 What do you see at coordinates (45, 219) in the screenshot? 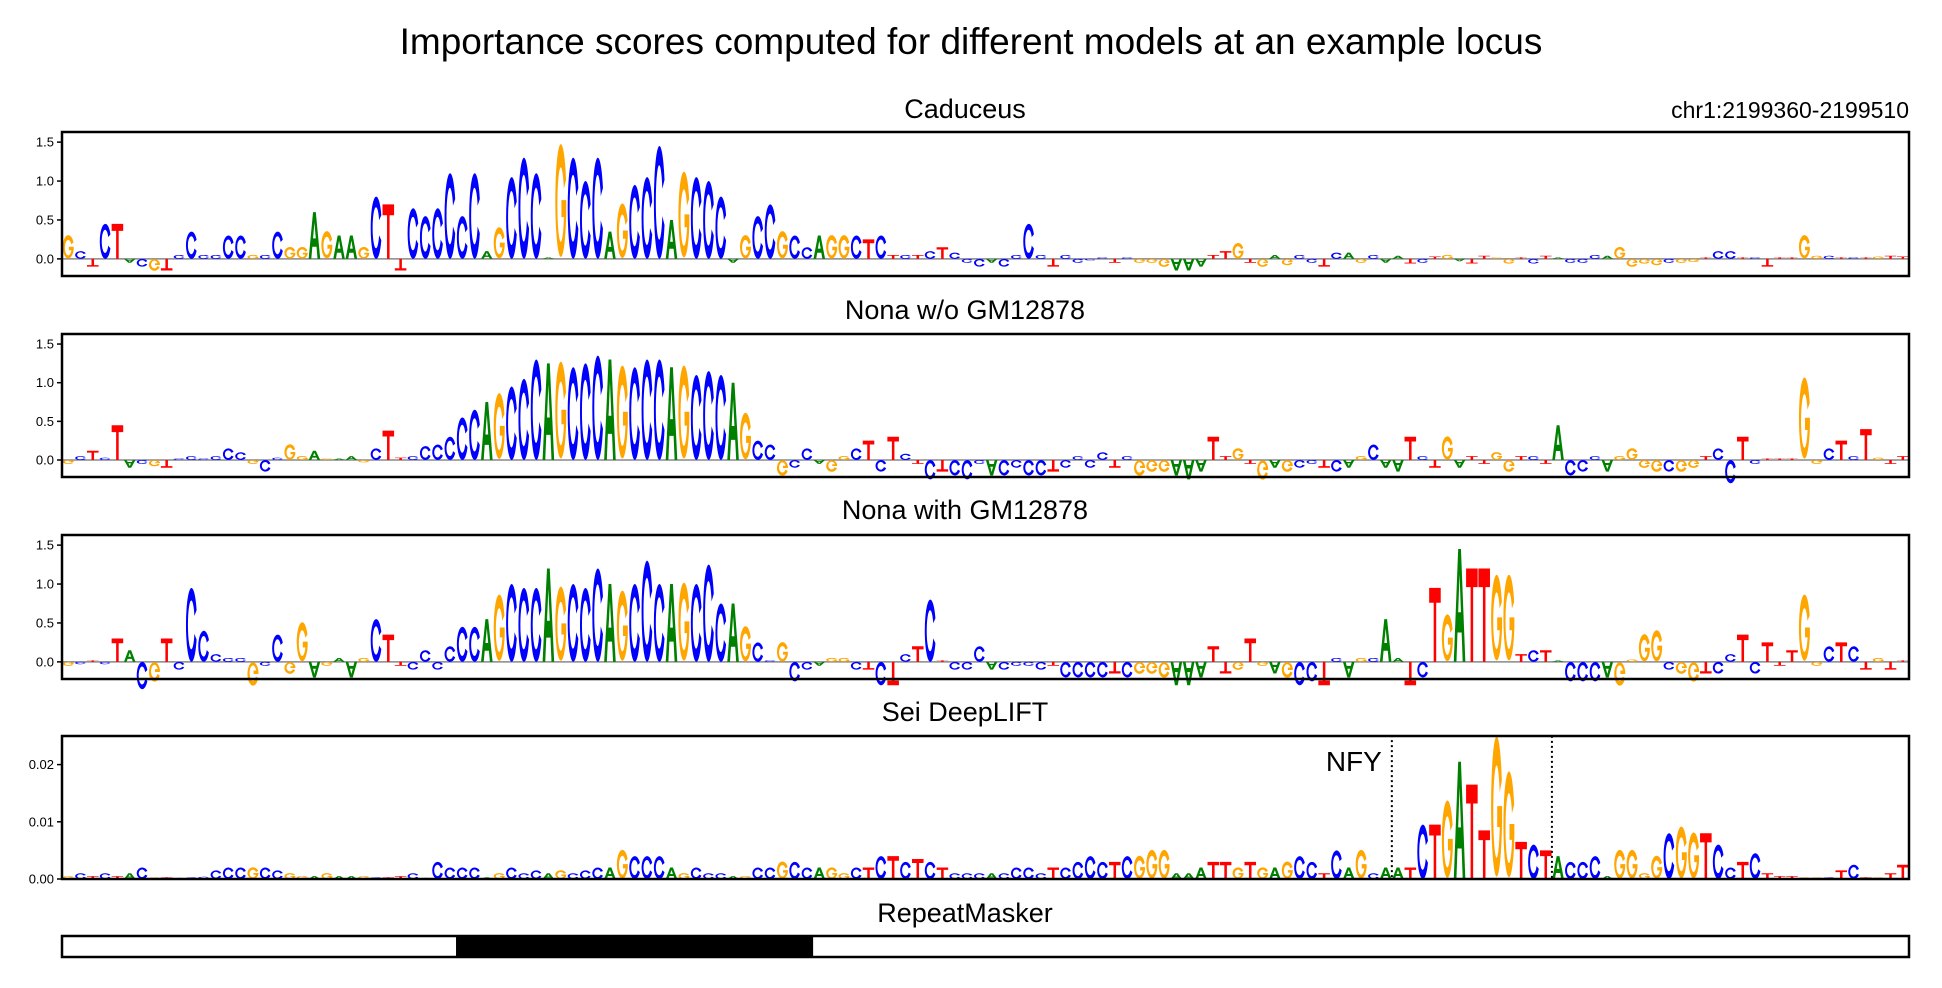
I see `y-tick-label: 0.5` at bounding box center [45, 219].